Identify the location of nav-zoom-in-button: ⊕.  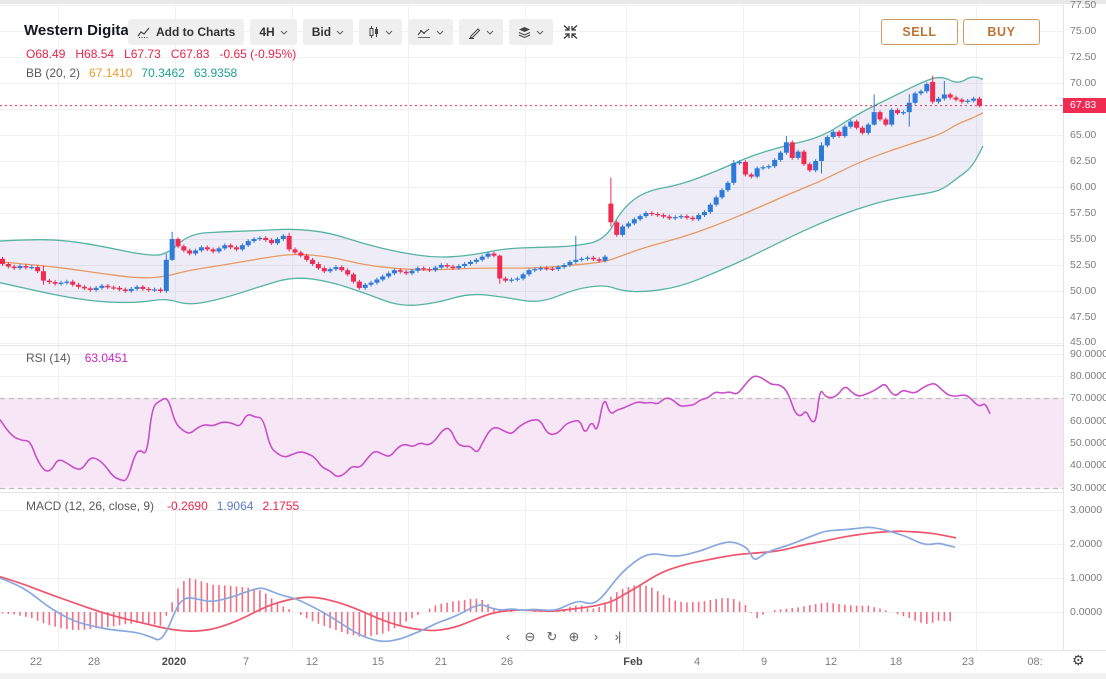
(574, 636).